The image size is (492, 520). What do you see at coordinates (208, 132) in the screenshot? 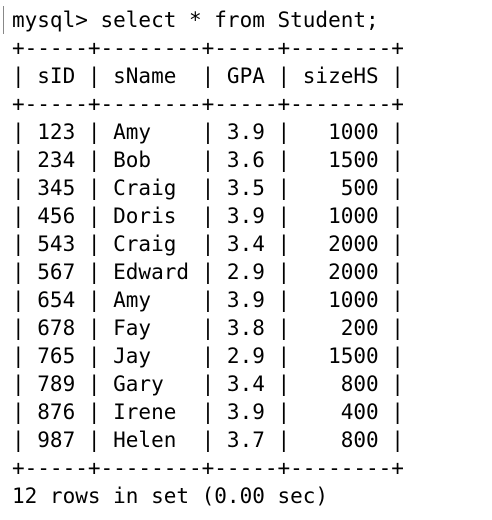
I see `table-row: | 123 | Amy | 3.9 | 1000 |` at bounding box center [208, 132].